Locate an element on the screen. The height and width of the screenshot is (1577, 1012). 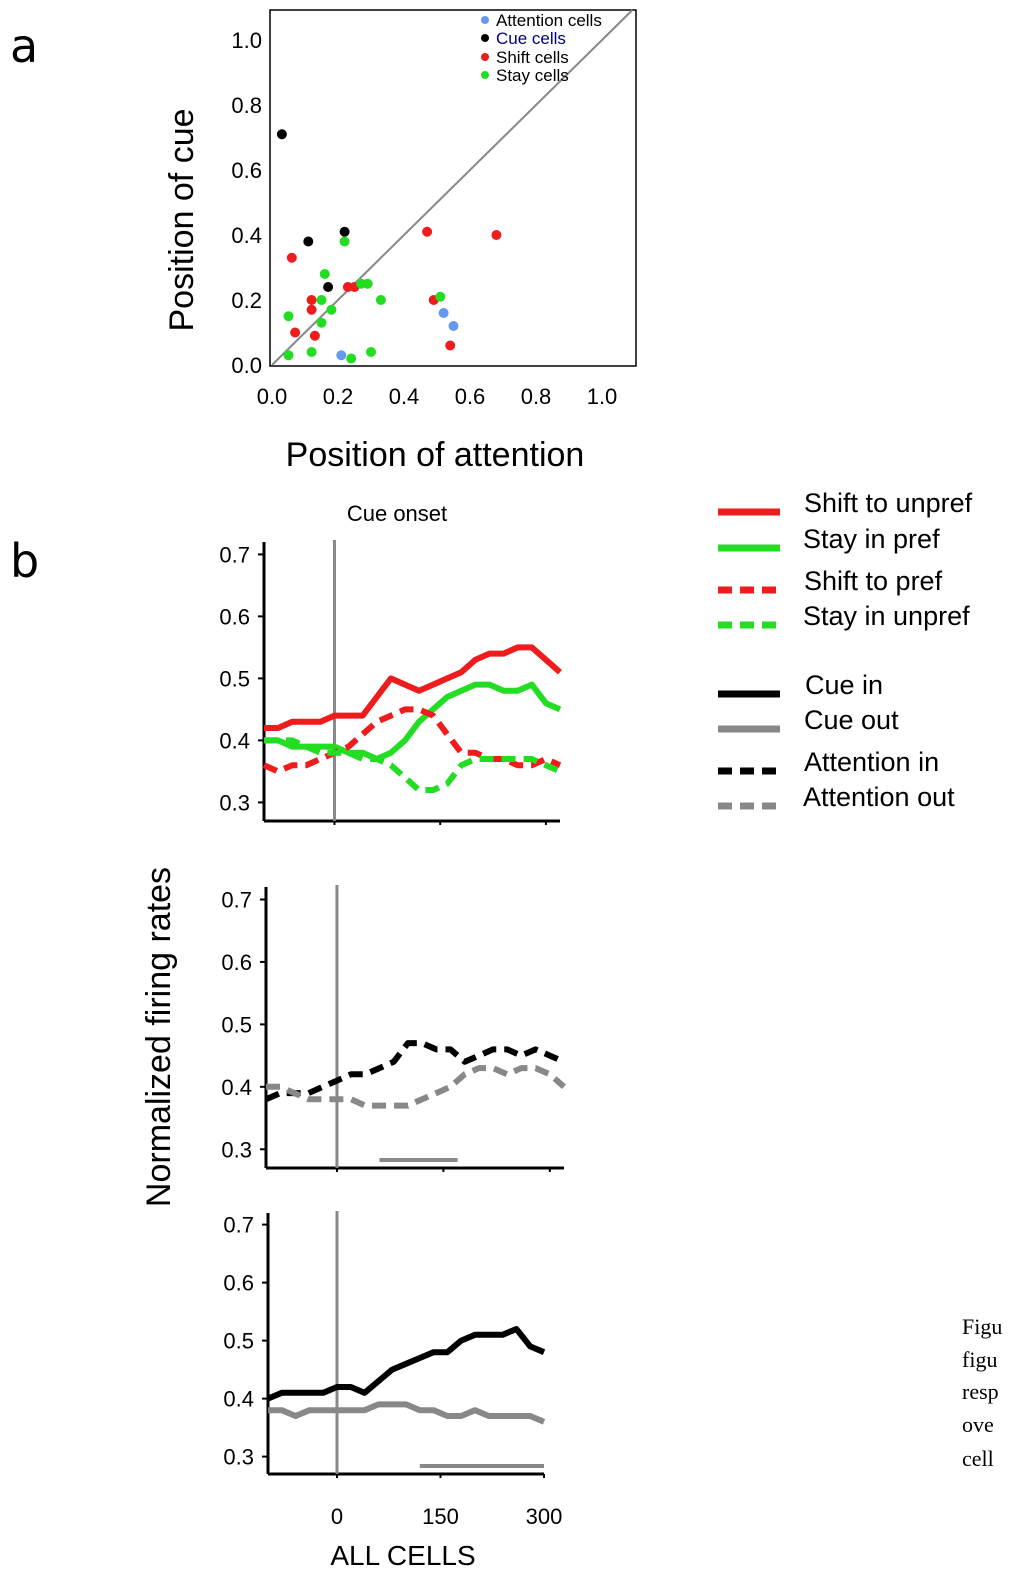
scatter-x-tick-label: 0.0 is located at coordinates (272, 396).